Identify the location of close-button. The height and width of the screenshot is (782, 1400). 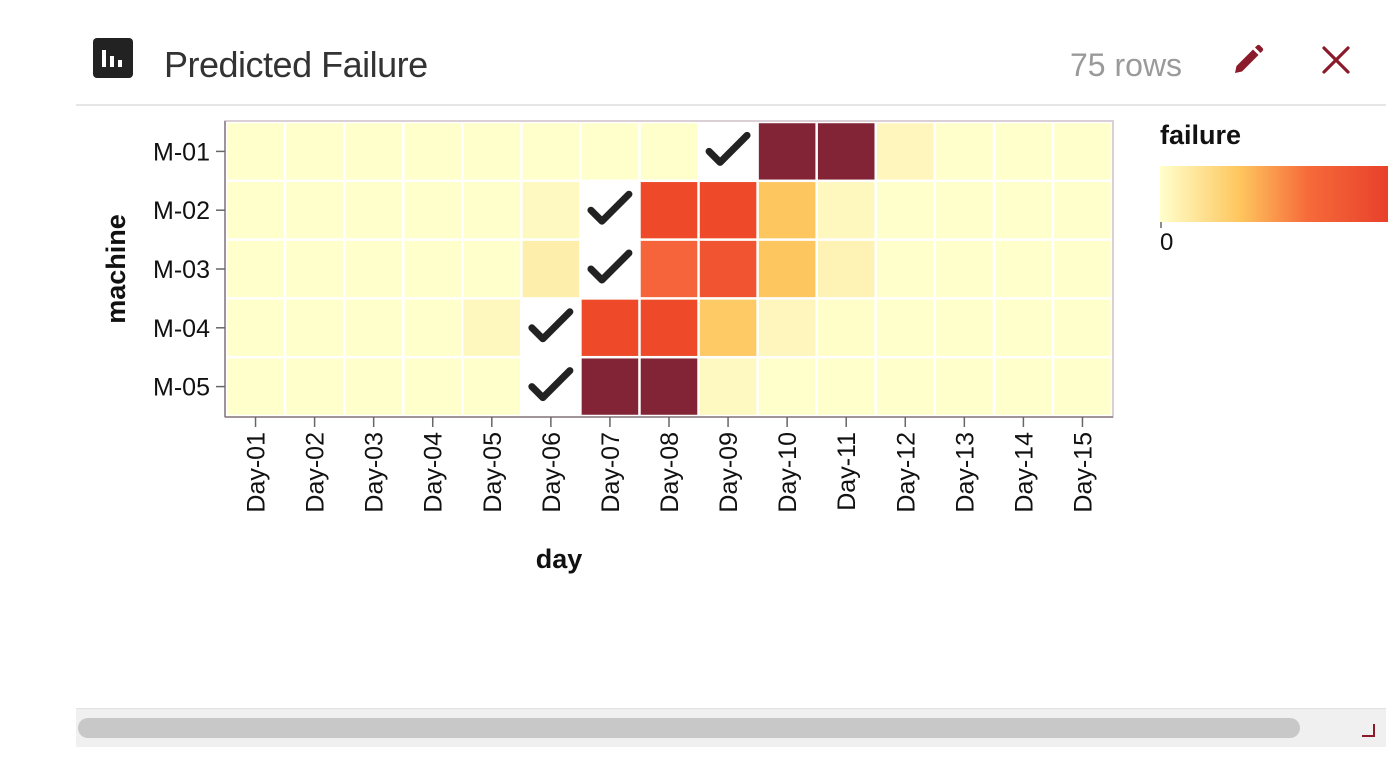
(1337, 61).